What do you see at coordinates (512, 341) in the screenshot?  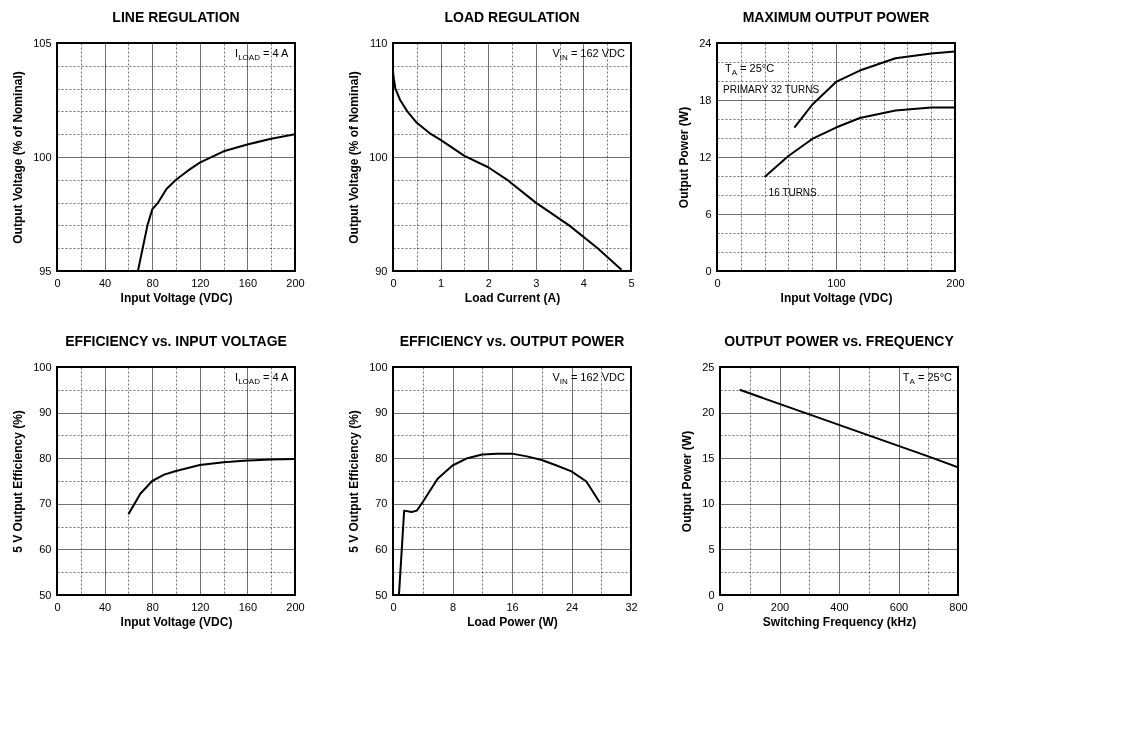 I see `chart-title: EFFICIENCY vs. OUTPUT POWER` at bounding box center [512, 341].